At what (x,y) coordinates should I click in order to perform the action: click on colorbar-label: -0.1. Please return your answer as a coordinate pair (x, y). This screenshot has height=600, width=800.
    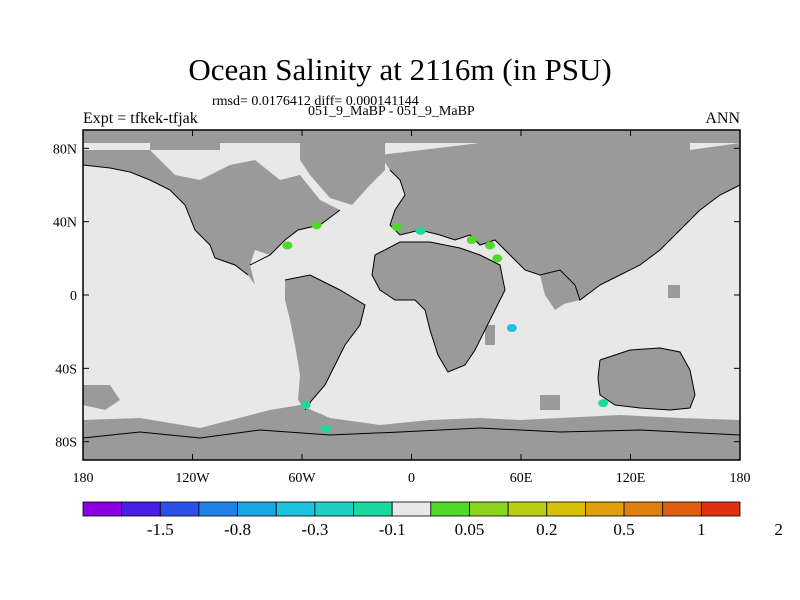
    Looking at the image, I should click on (392, 529).